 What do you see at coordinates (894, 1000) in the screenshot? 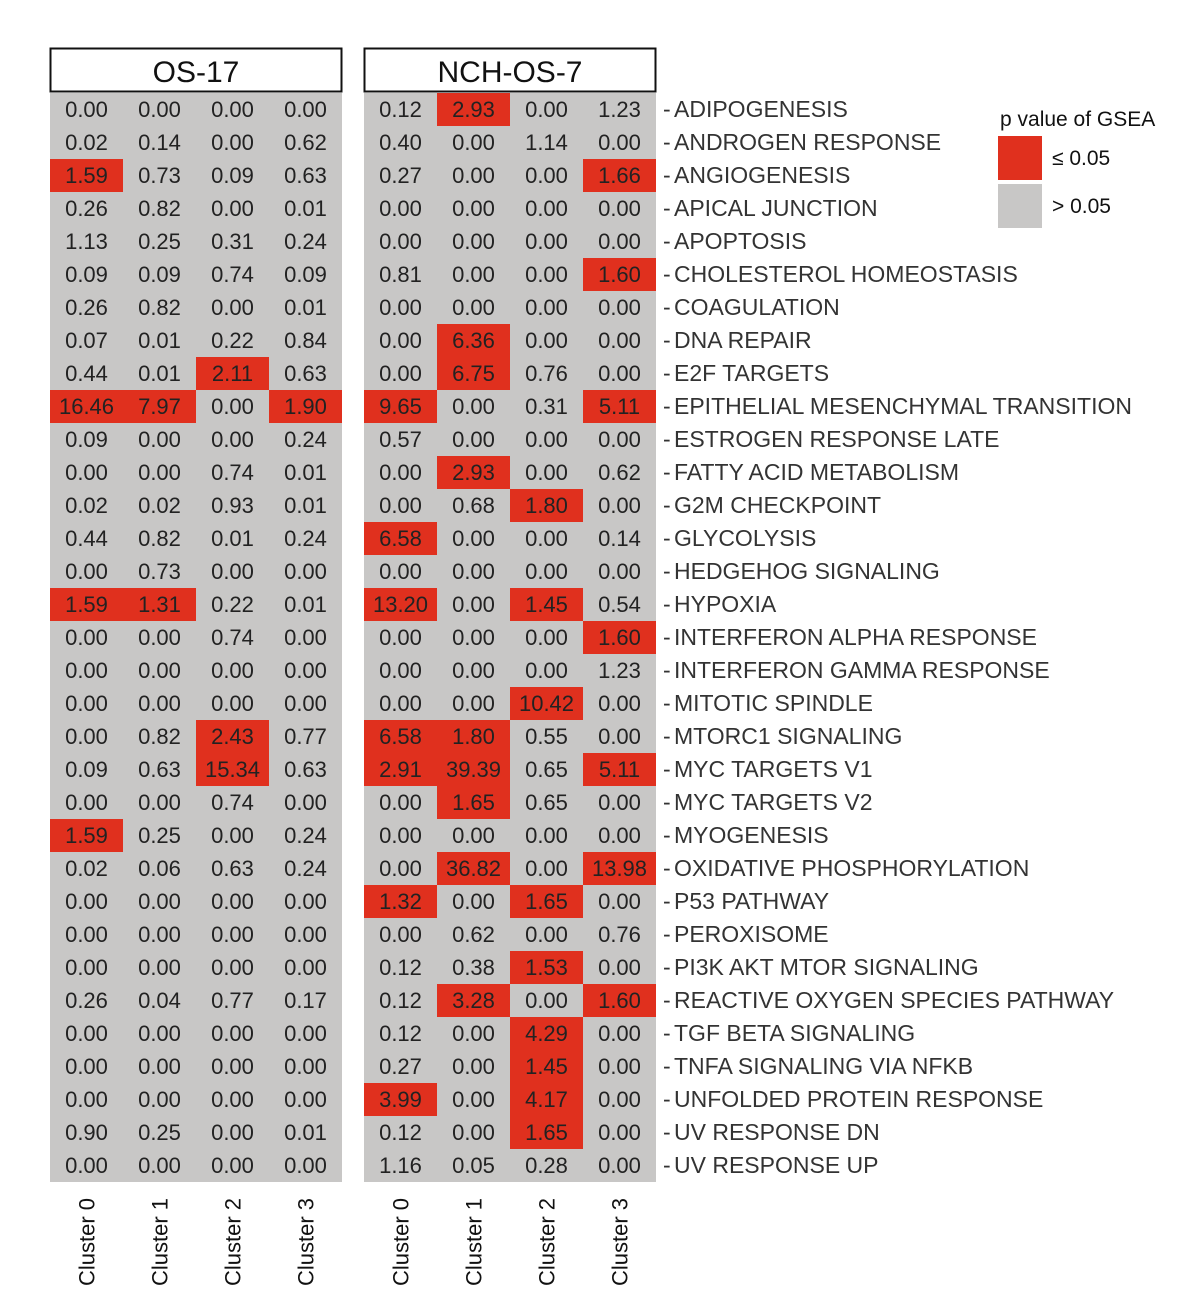
I see `row-label-reactive-oxygen-species-pathway: REACTIVE OXYGEN SPECIES PATHWAY` at bounding box center [894, 1000].